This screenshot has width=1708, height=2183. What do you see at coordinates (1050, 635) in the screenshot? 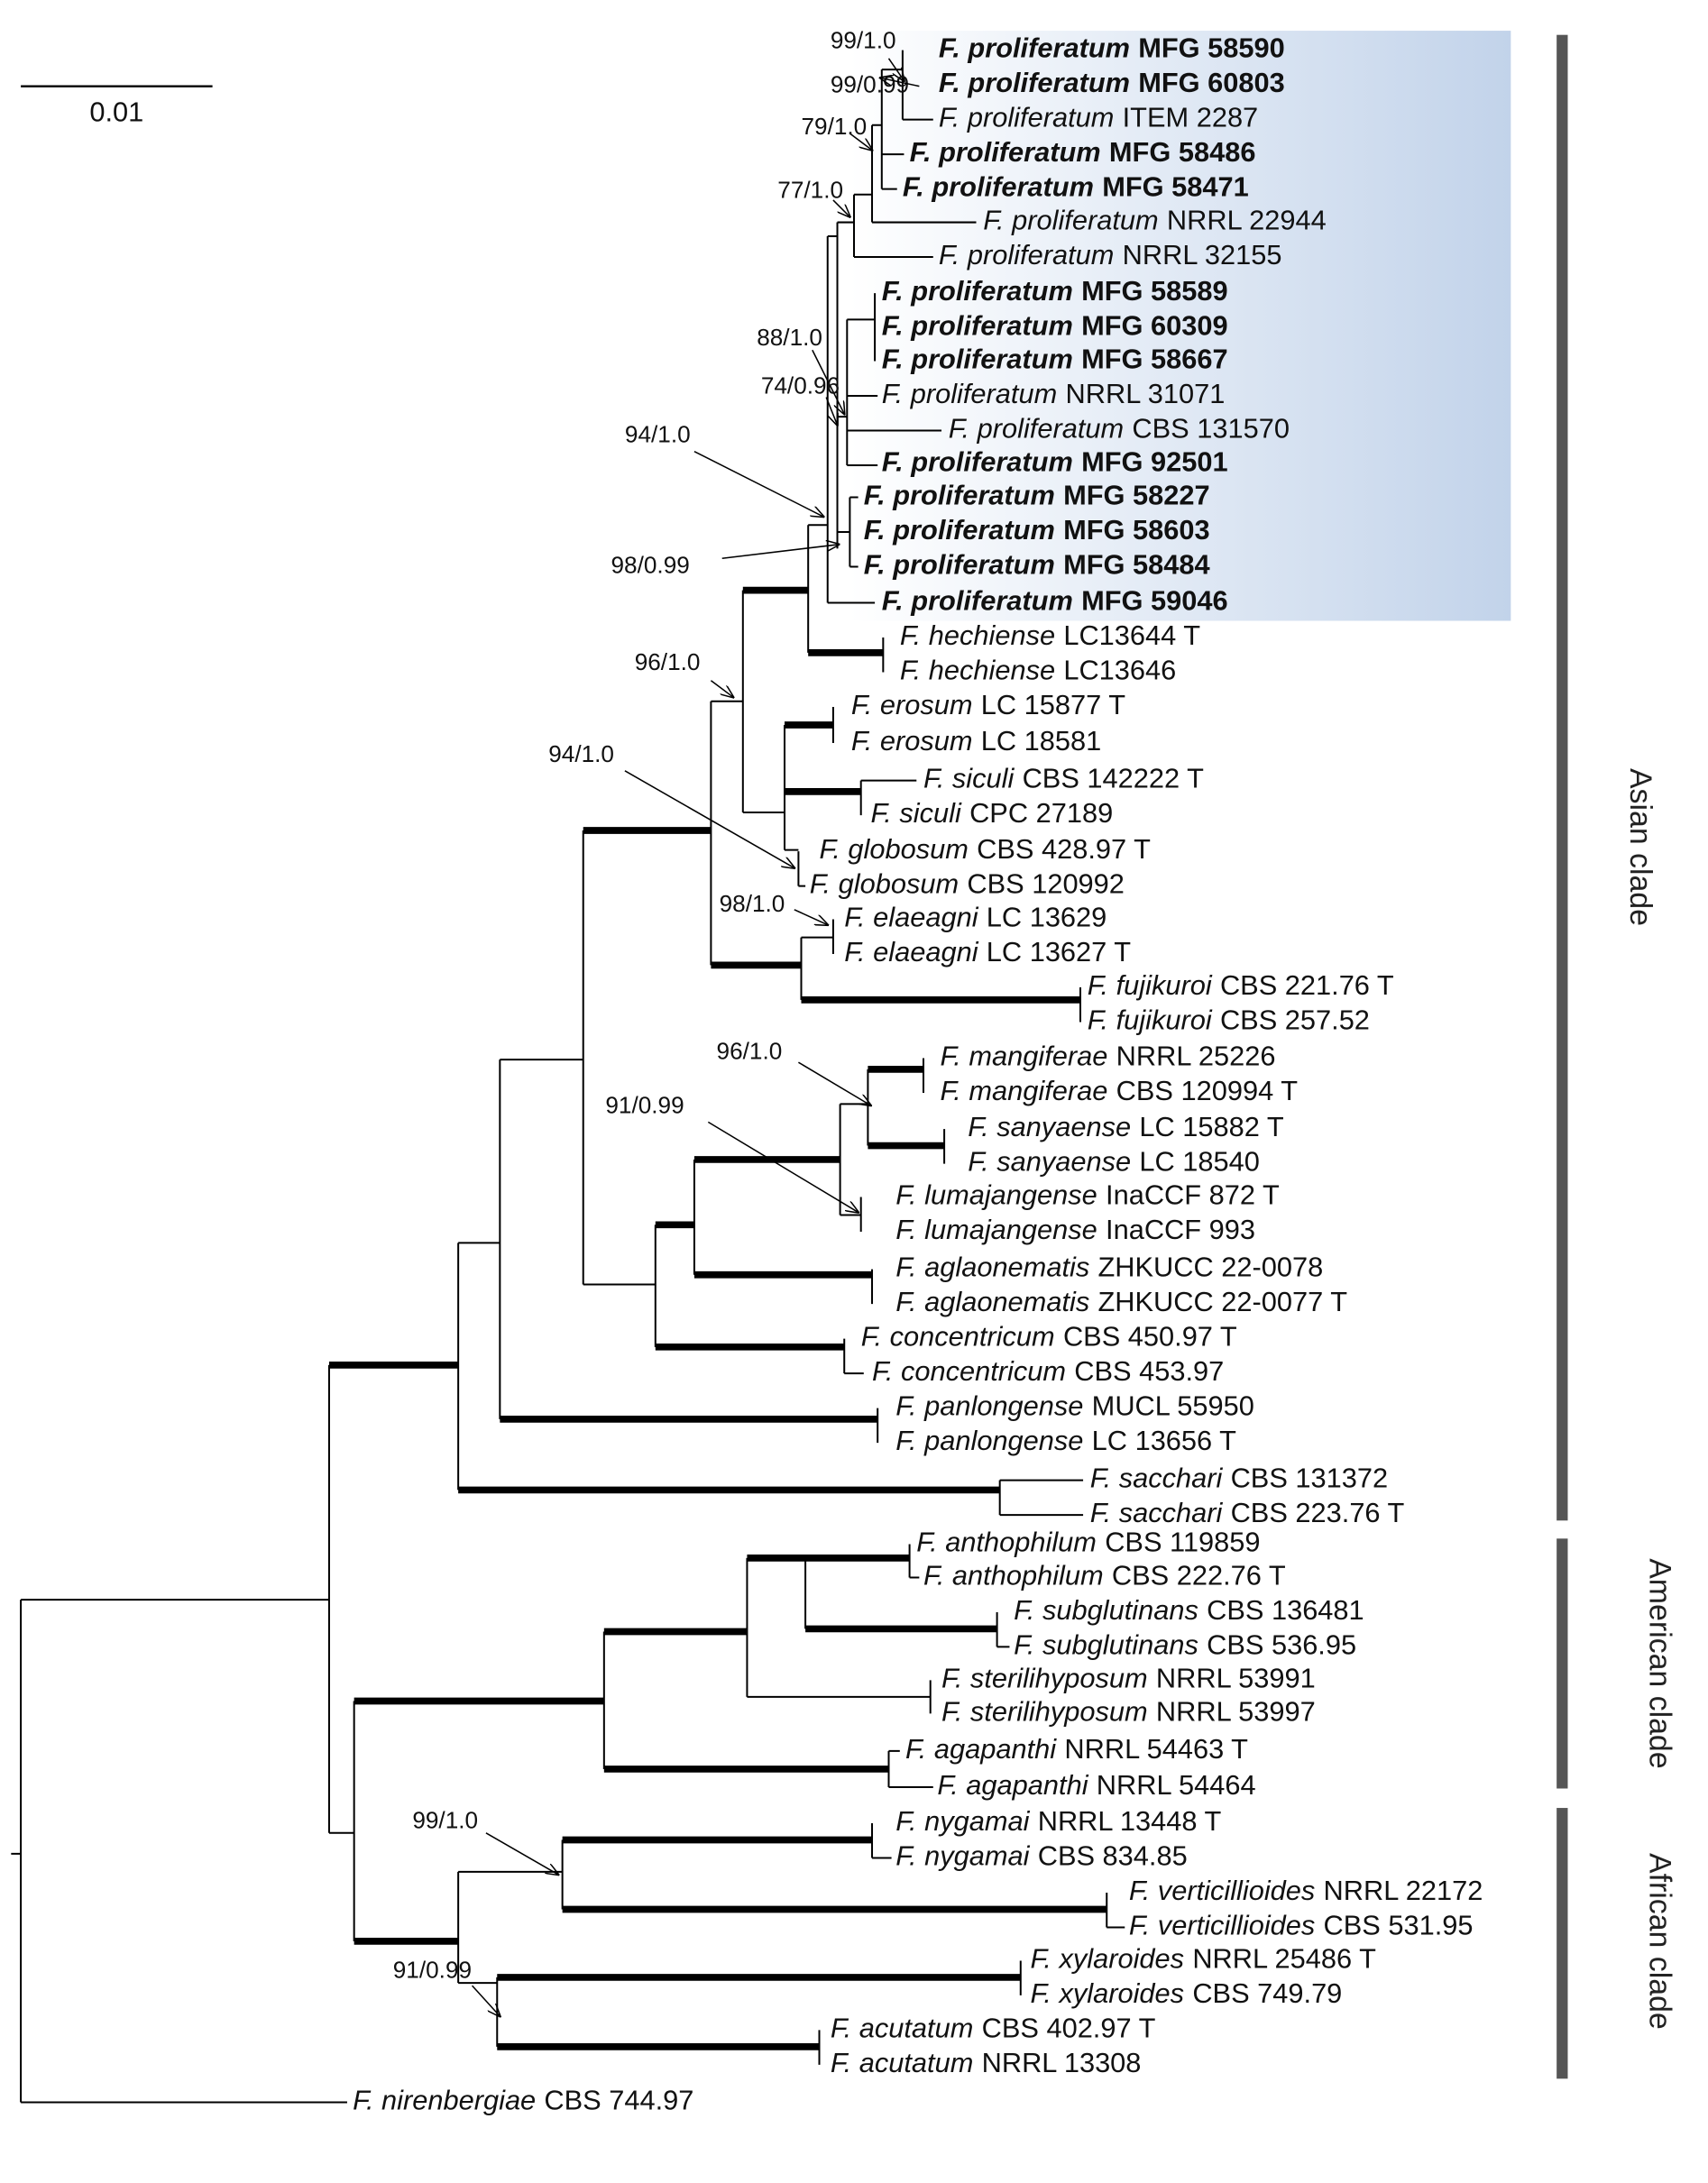
I see `leaf-label: F. hechiense LC13644 T` at bounding box center [1050, 635].